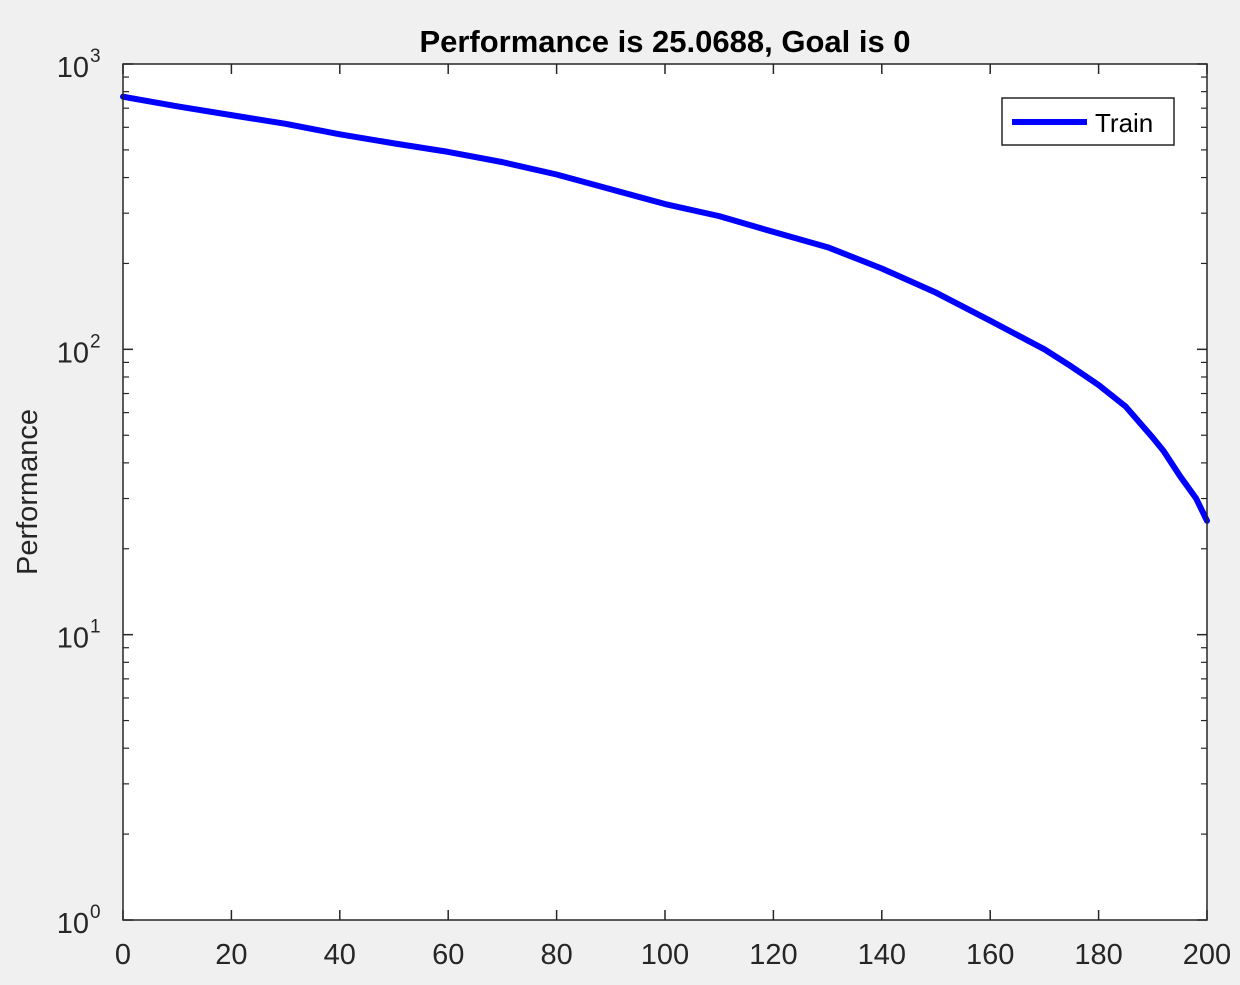 This screenshot has width=1240, height=985. What do you see at coordinates (882, 955) in the screenshot?
I see `x-tick-label-140: 140` at bounding box center [882, 955].